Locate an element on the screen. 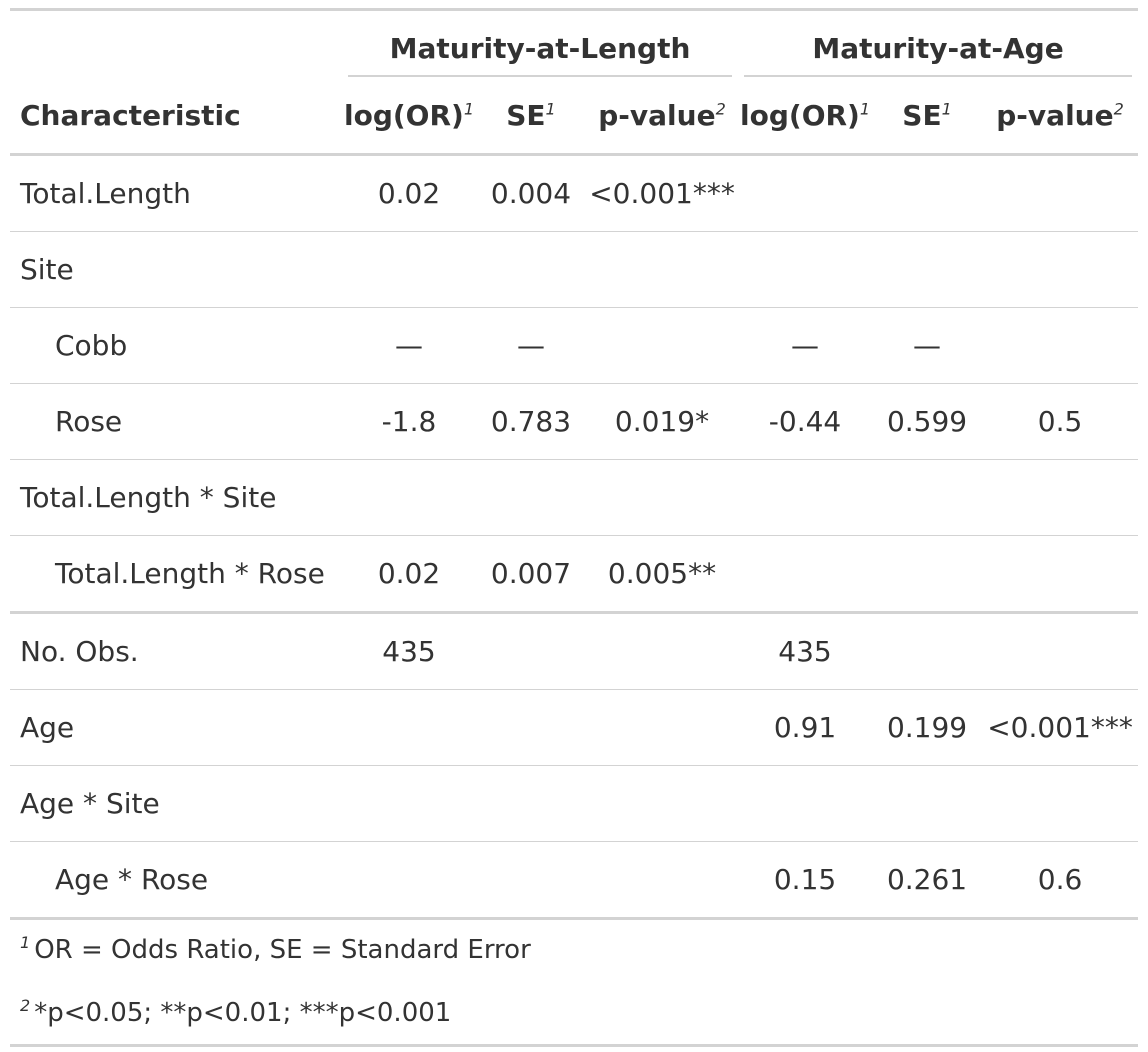 This screenshot has height=1052, width=1148. spanner-length: Maturity-at-Length is located at coordinates (540, 42).